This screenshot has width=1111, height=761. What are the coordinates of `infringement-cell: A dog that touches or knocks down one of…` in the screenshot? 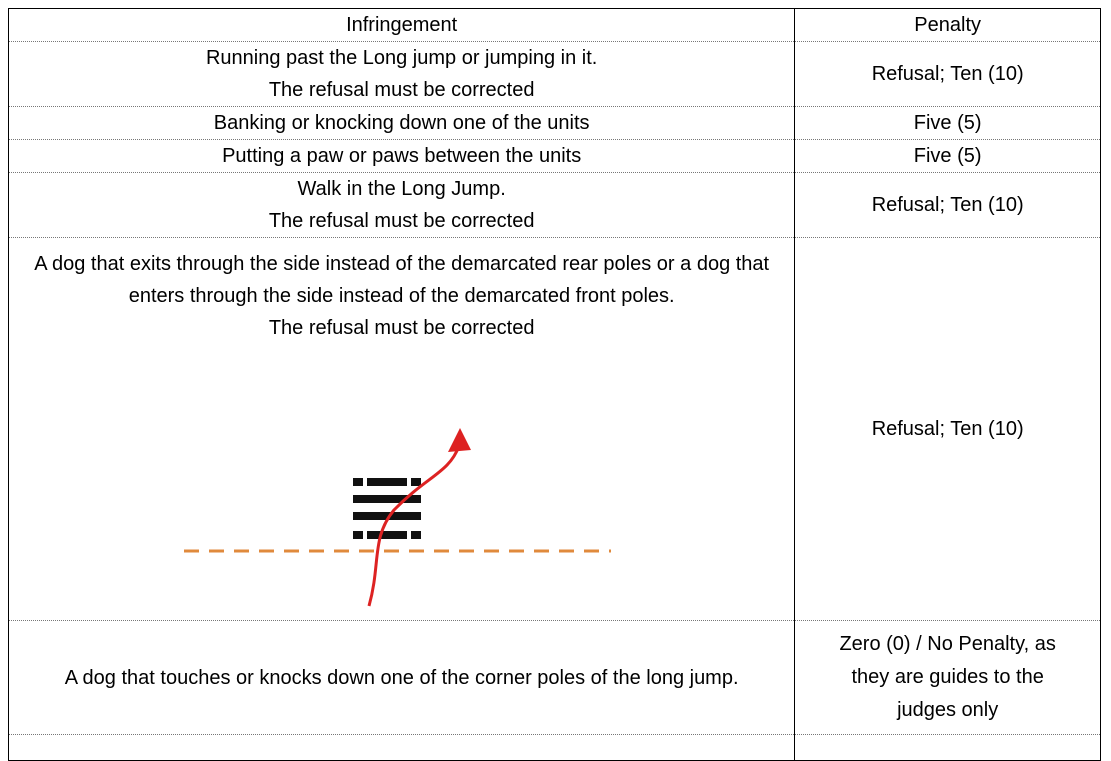 It's located at (402, 677).